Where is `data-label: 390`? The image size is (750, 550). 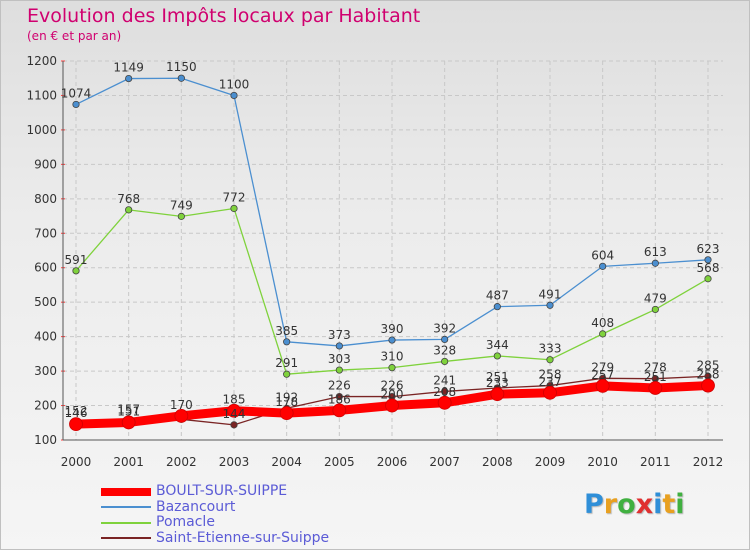
data-label: 390 is located at coordinates (392, 329).